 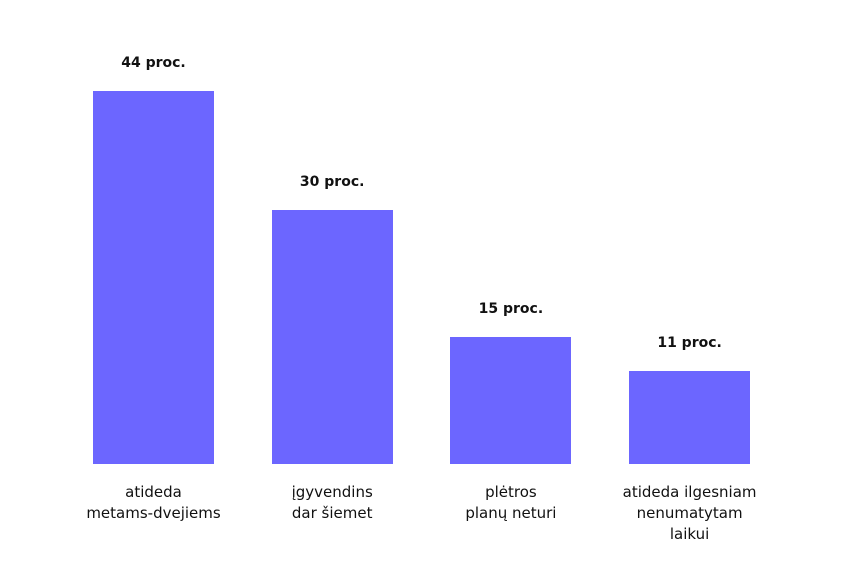 I want to click on category-label: plėtros planų neturi, so click(x=511, y=502).